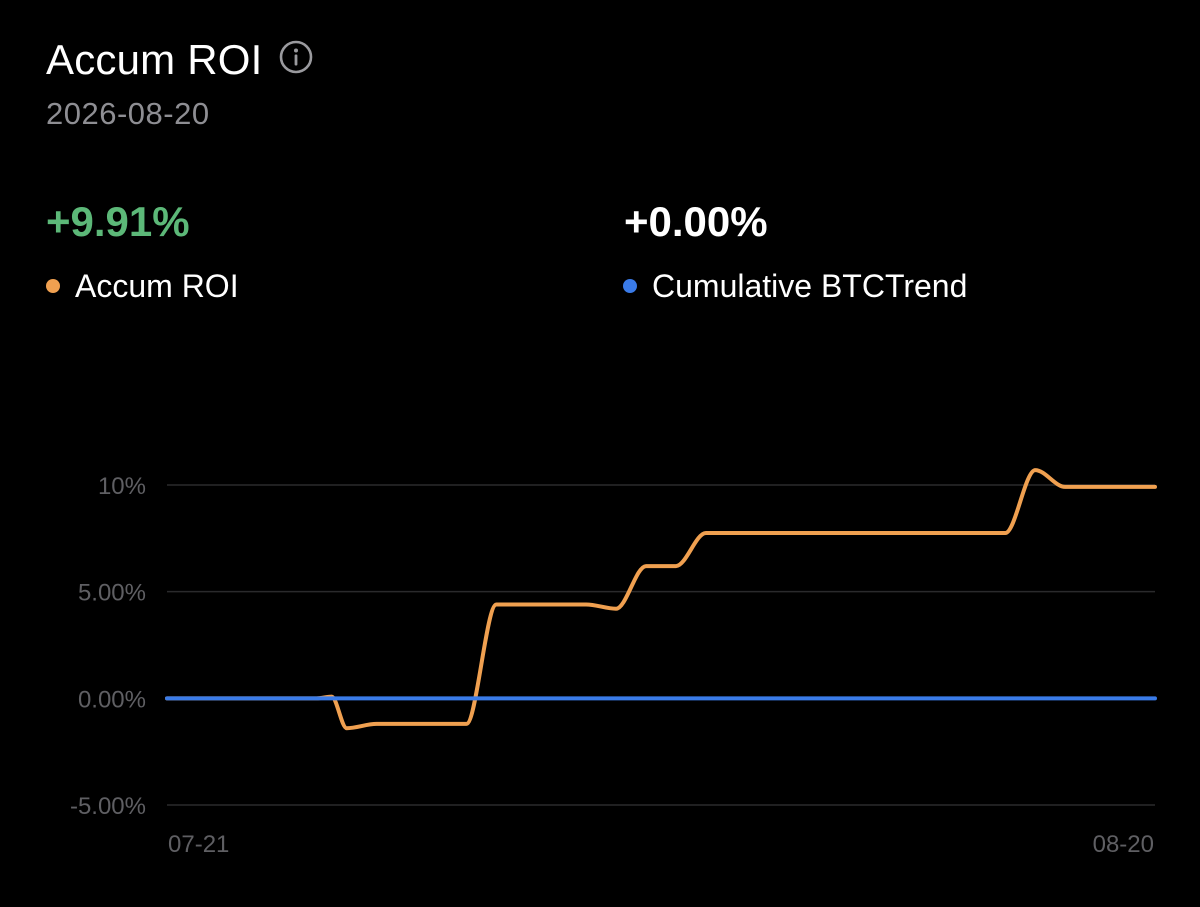  I want to click on y-tick-label: 5.00%, so click(112, 593).